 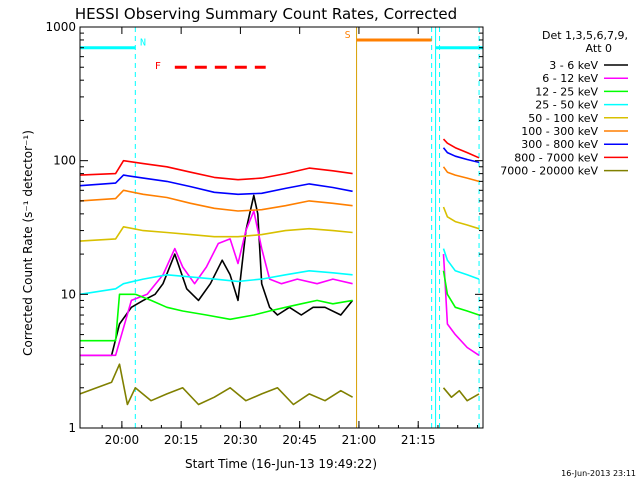 I want to click on y-tick-label: 100, so click(x=64, y=161).